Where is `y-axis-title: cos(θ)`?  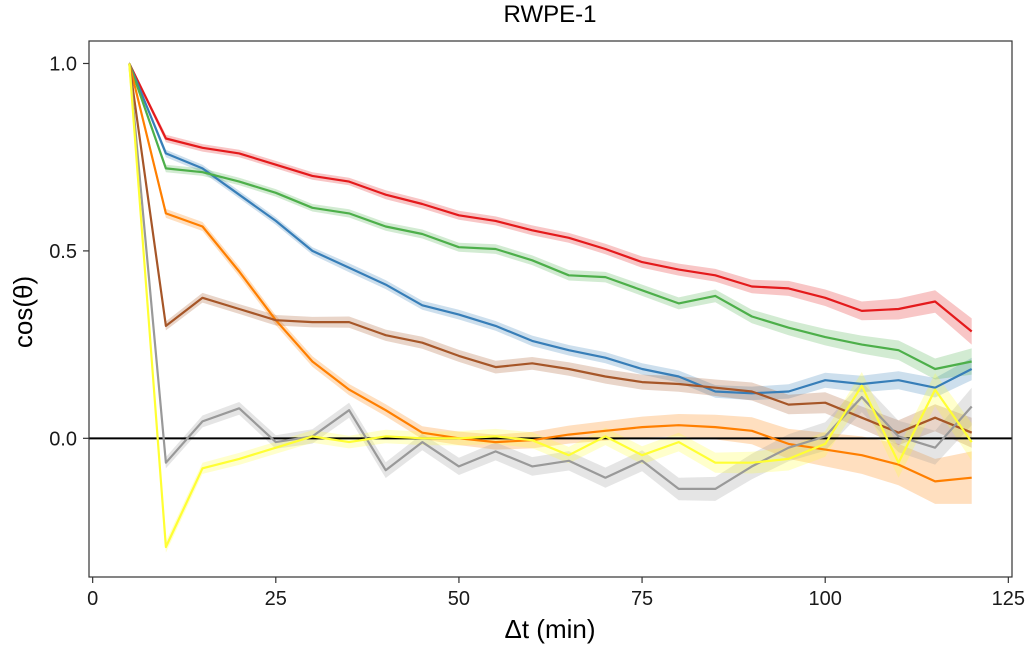 y-axis-title: cos(θ) is located at coordinates (23, 312).